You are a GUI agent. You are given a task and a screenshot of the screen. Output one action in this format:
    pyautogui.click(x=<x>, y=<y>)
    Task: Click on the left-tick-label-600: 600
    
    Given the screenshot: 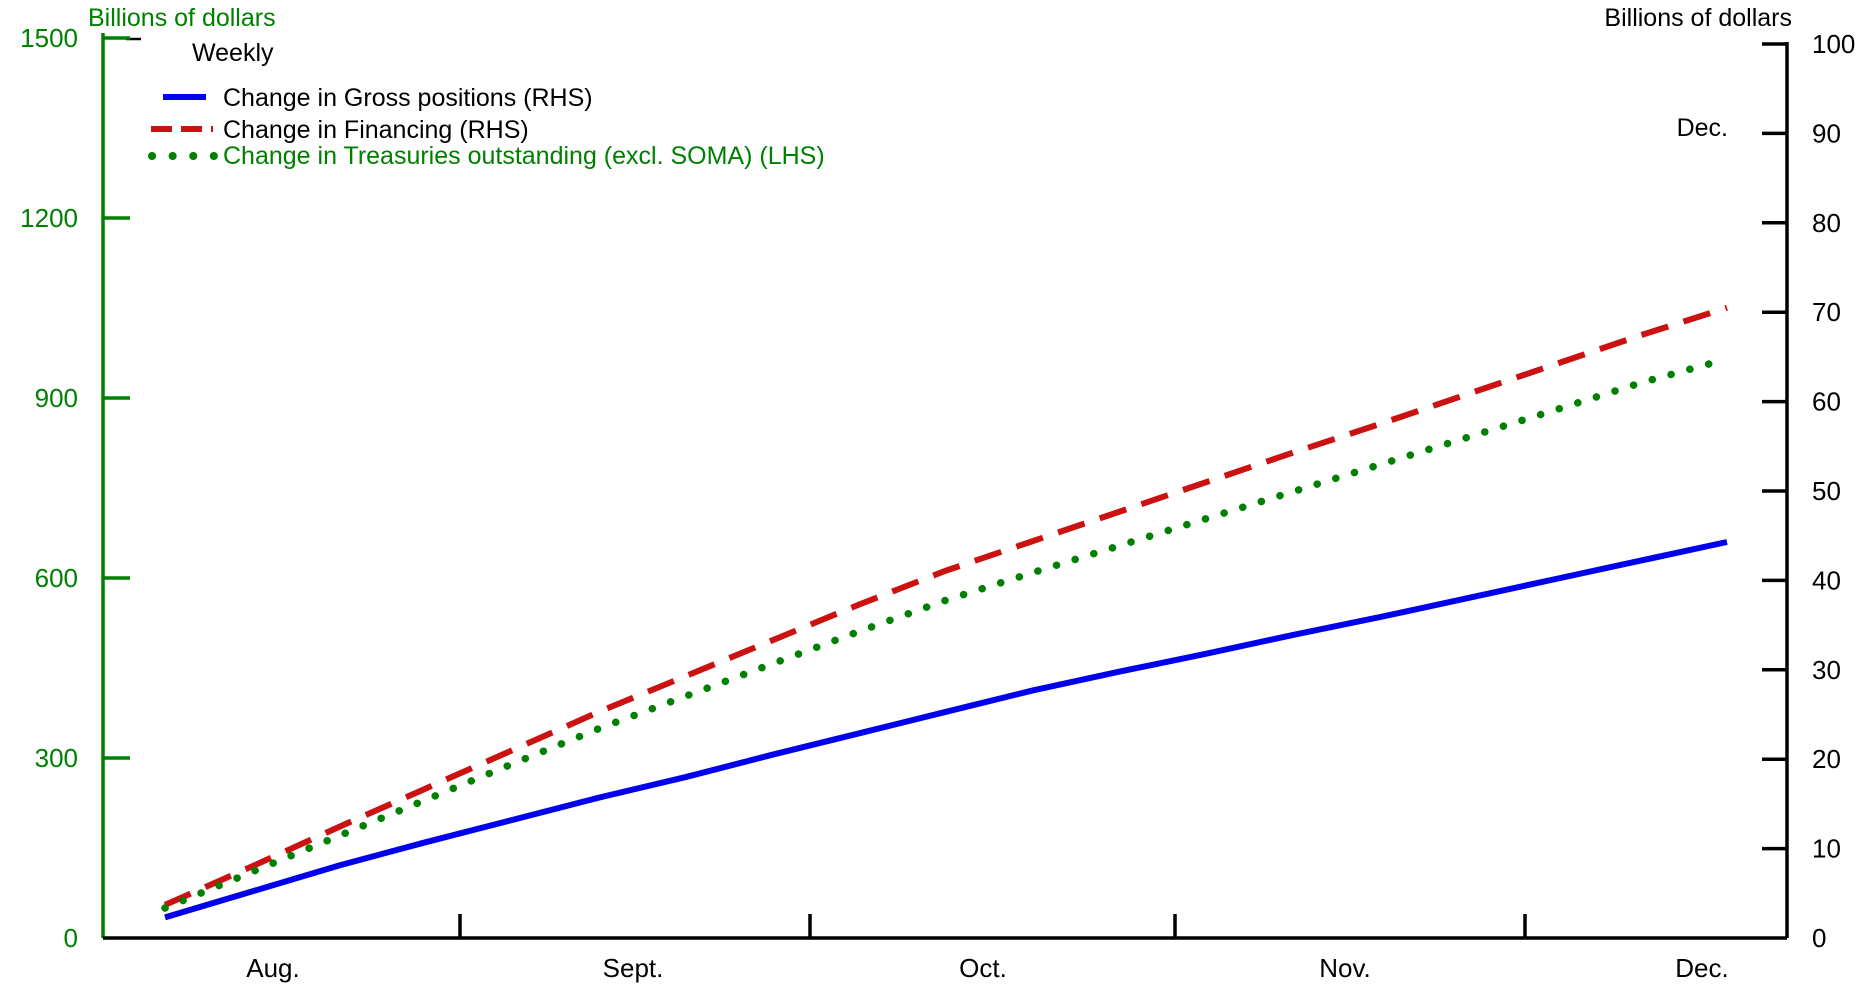 What is the action you would take?
    pyautogui.click(x=56, y=578)
    